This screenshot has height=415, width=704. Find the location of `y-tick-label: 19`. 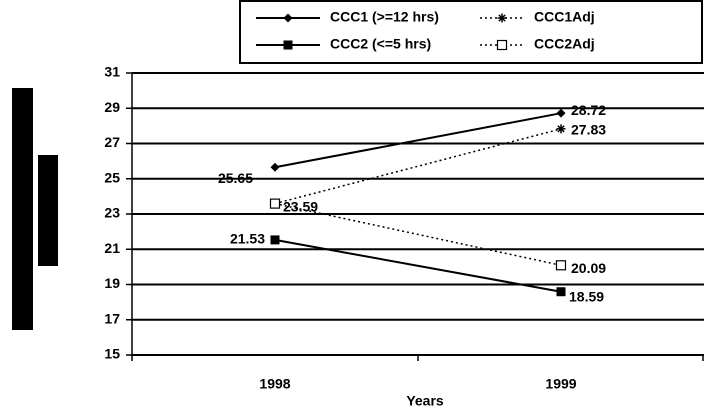

y-tick-label: 19 is located at coordinates (112, 283).